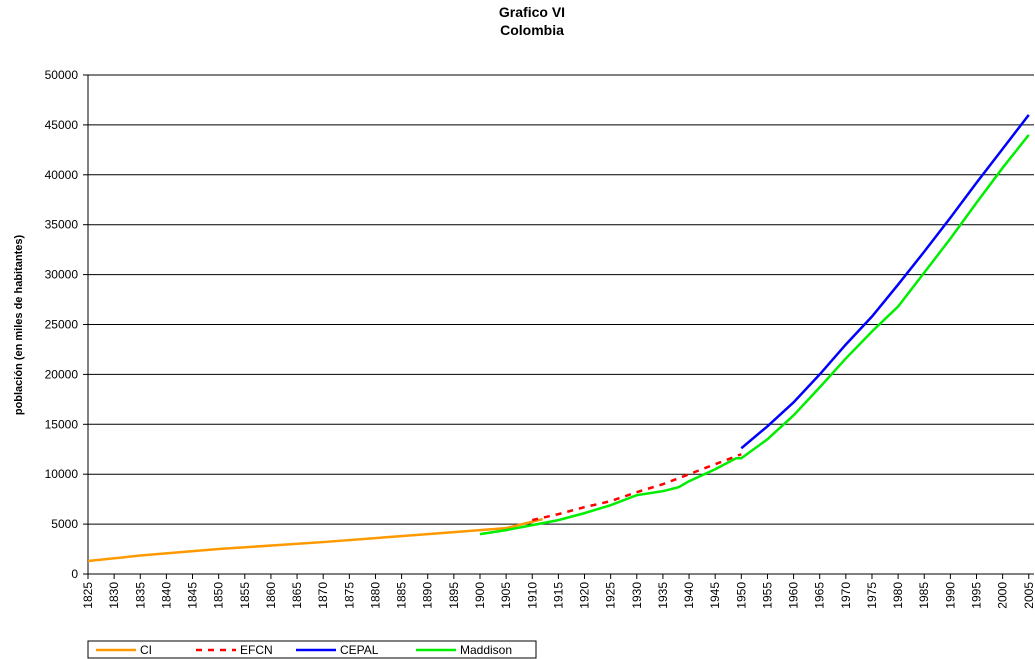  I want to click on x-tick-label: 1960, so click(794, 595).